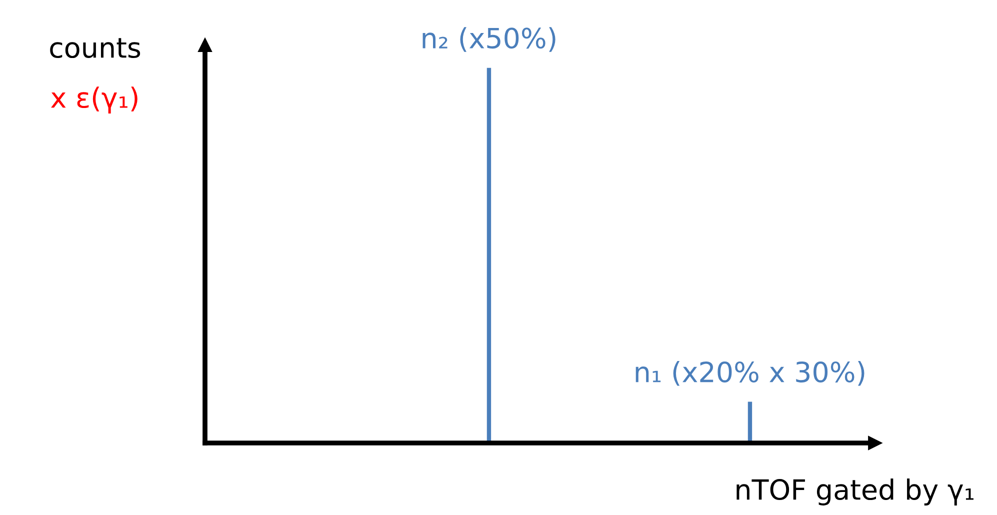 The height and width of the screenshot is (515, 997). Describe the element at coordinates (855, 492) in the screenshot. I see `x-axis-title: nTOF gated by γ₁` at that location.